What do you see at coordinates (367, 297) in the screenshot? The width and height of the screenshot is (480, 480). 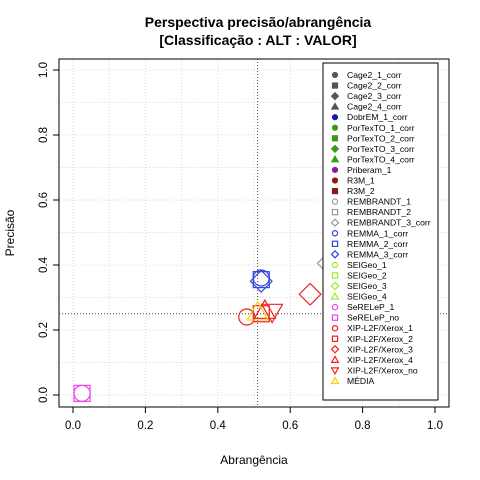 I see `legend-label: SEIGeo_4` at bounding box center [367, 297].